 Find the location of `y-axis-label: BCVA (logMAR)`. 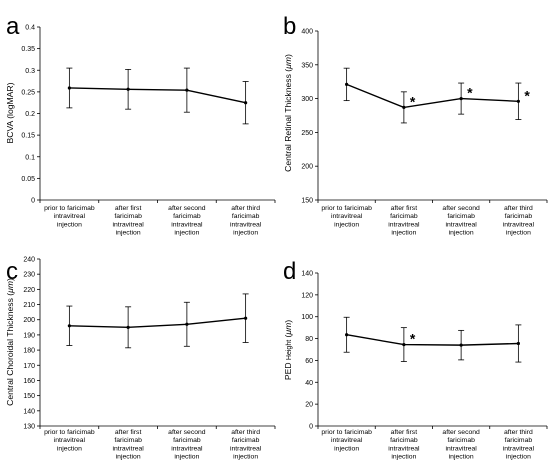

y-axis-label: BCVA (logMAR) is located at coordinates (10, 112).